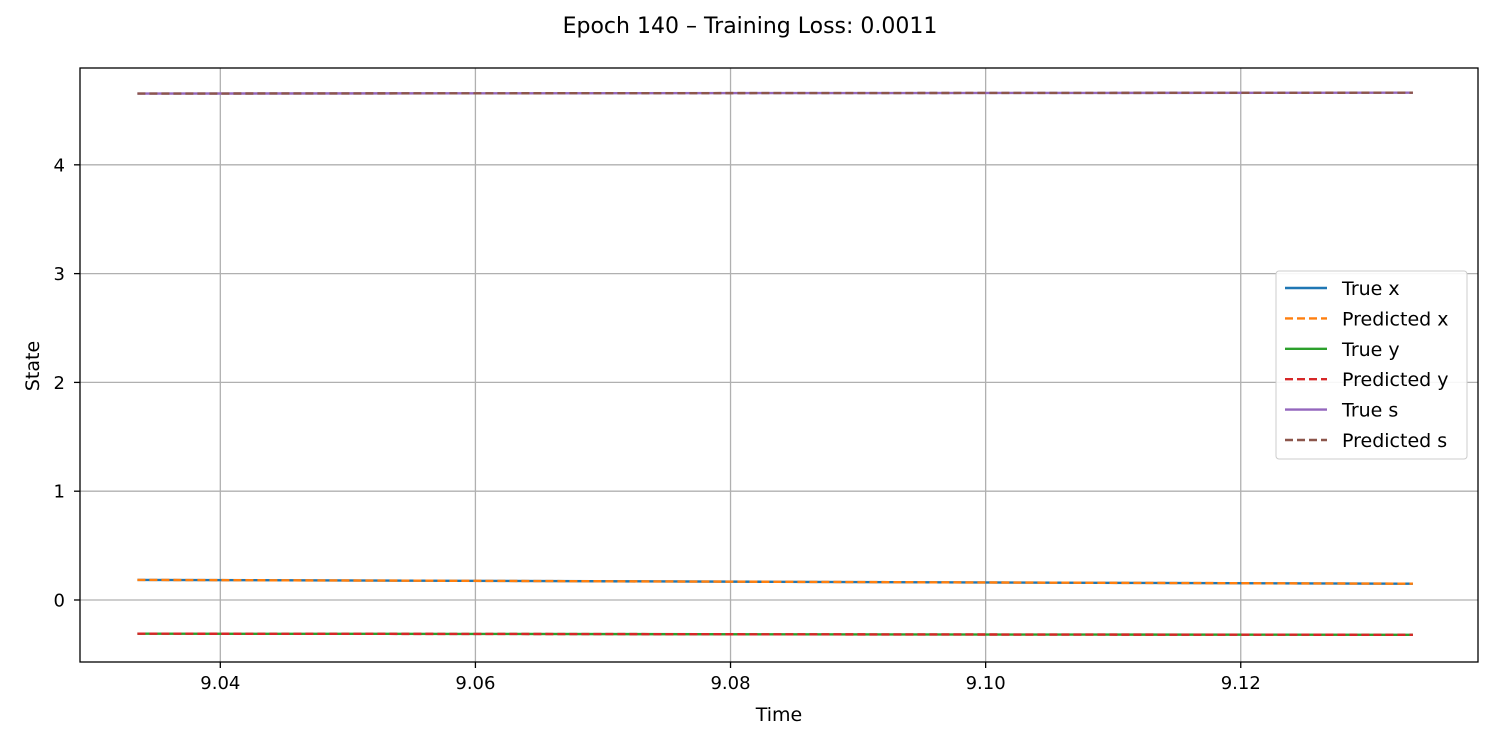  I want to click on y-tick-label: 4, so click(59, 165).